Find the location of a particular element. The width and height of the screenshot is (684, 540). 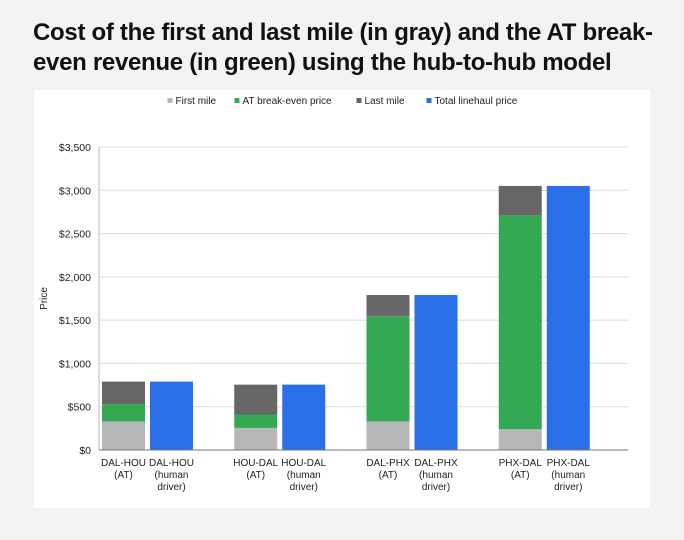

y-tick-label: $2,000 is located at coordinates (75, 278).